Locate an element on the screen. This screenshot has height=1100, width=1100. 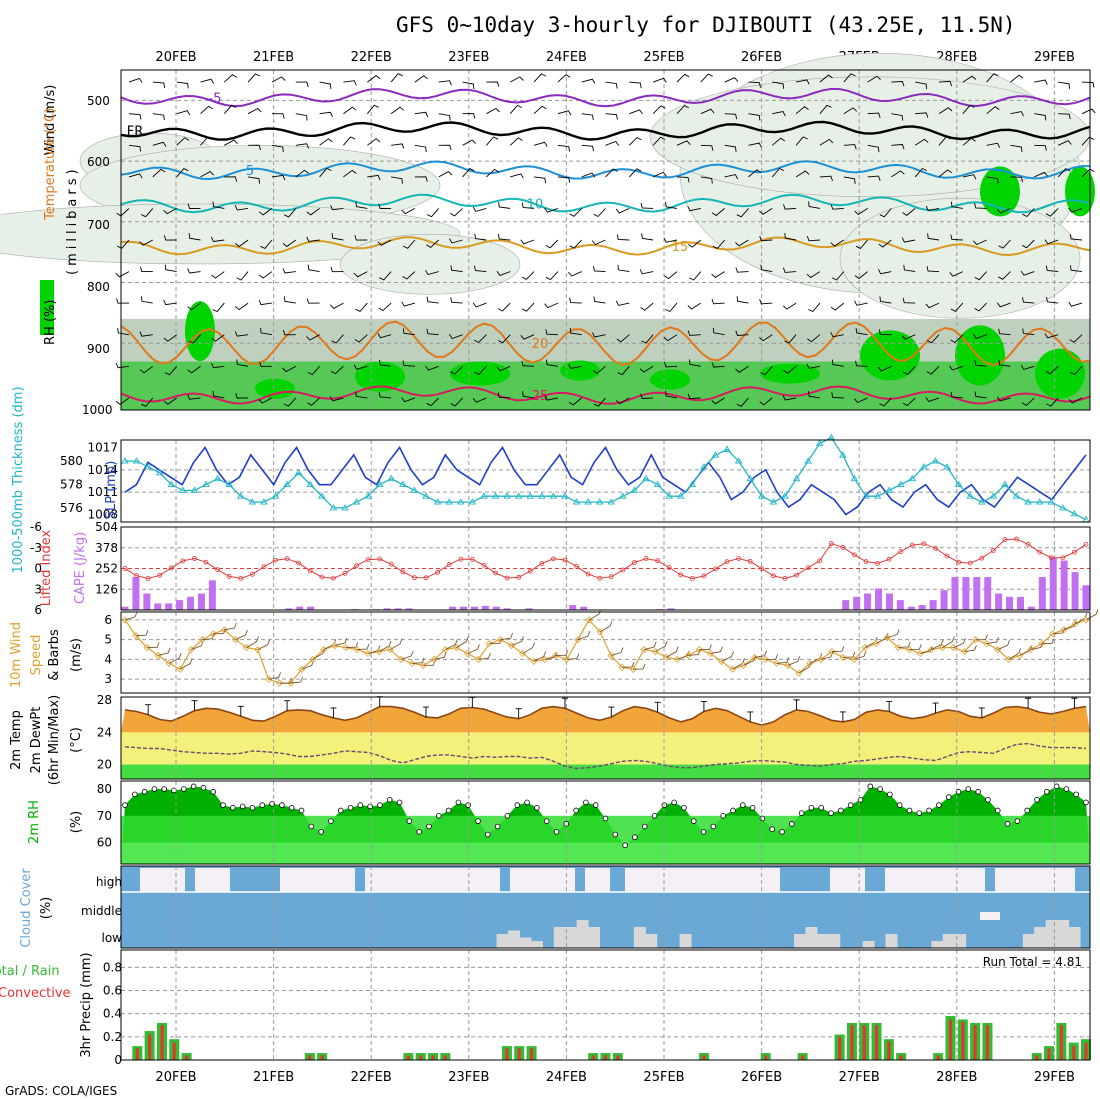
thickness-tick: 580 is located at coordinates (71, 461).